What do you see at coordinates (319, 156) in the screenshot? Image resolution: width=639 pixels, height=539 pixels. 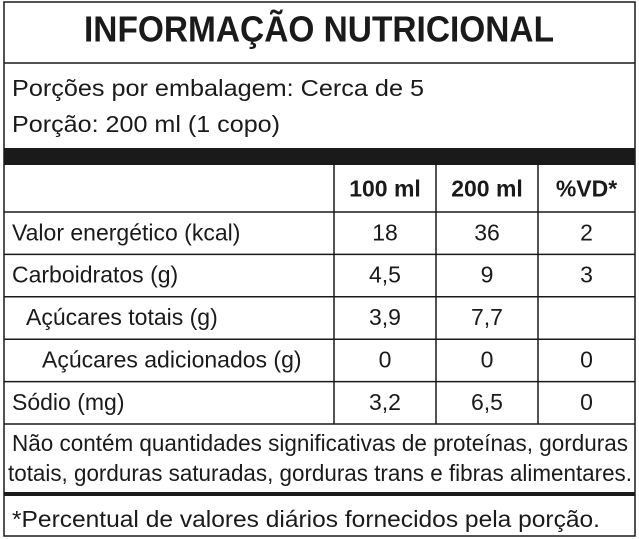 I see `thick-bar` at bounding box center [319, 156].